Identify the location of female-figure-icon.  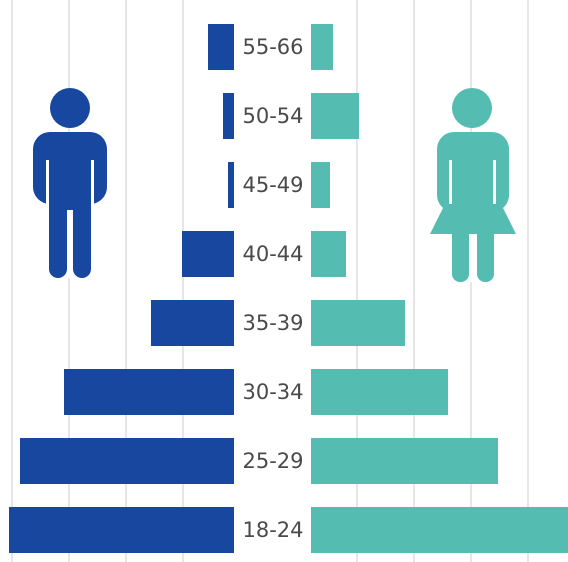
(473, 185).